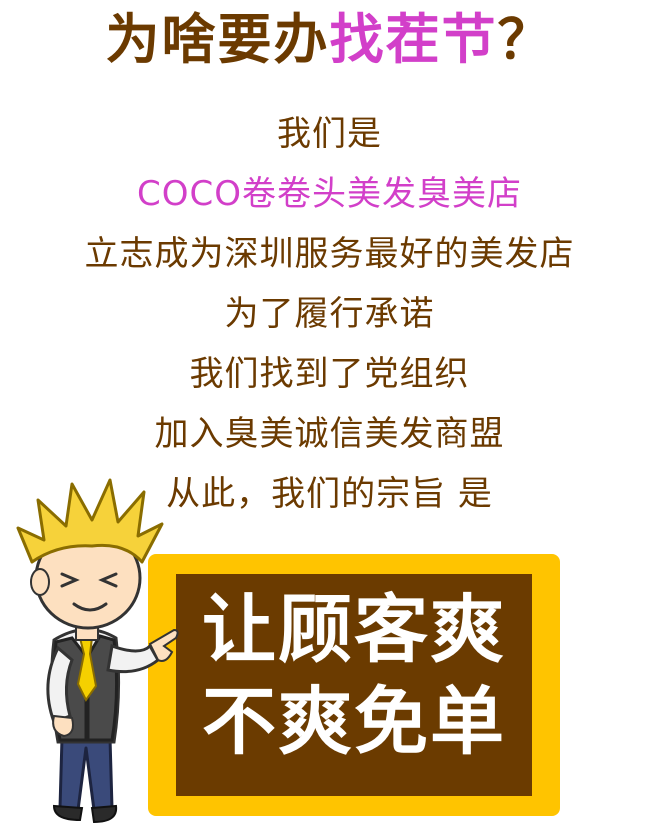 The width and height of the screenshot is (659, 832). I want to click on intro-line-4: 为了履行承诺, so click(329, 314).